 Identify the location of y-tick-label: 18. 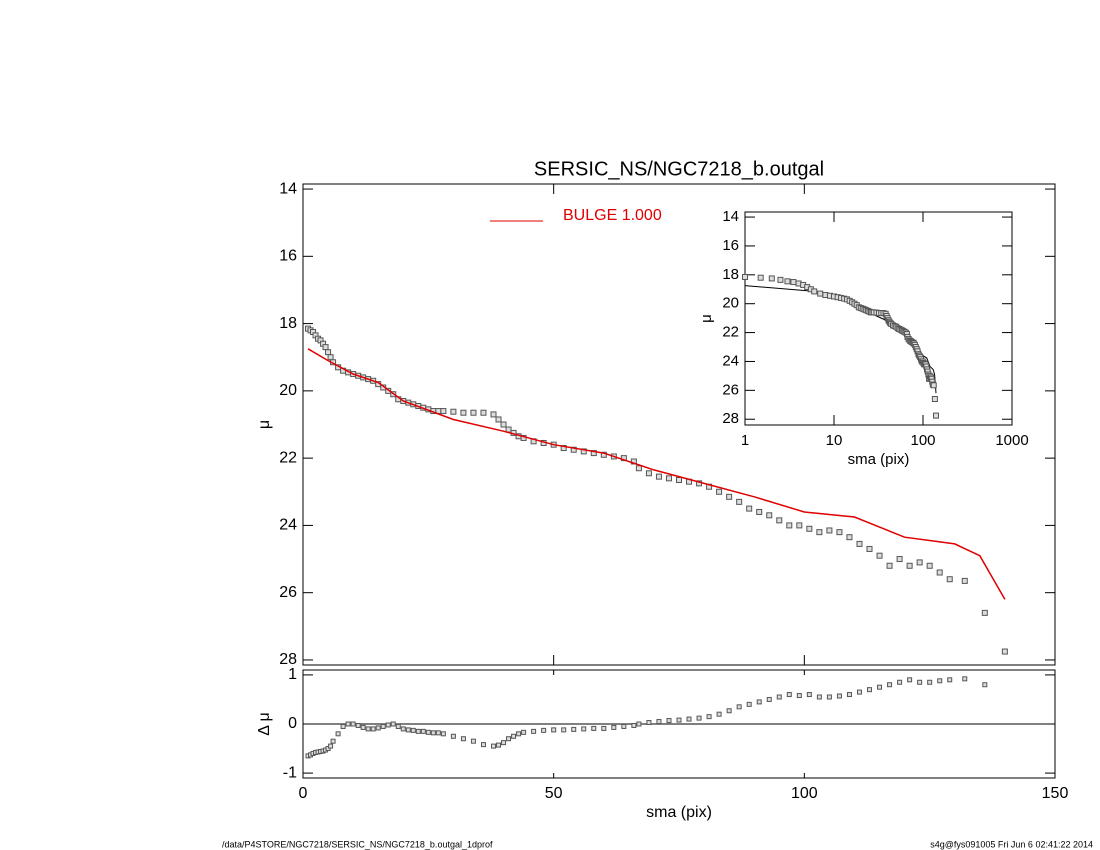
(288, 323).